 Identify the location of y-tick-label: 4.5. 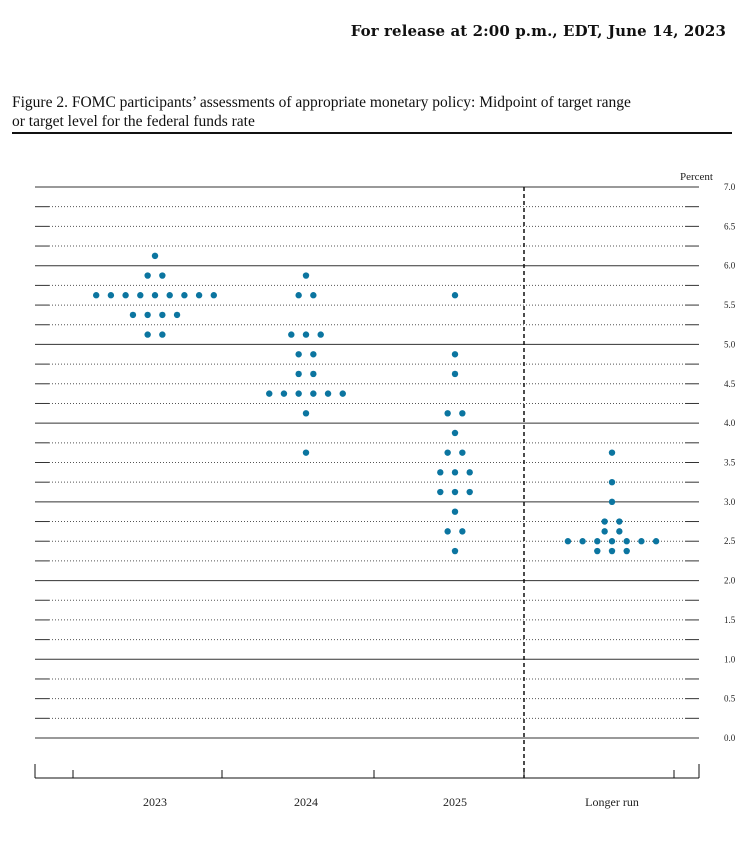
(730, 384).